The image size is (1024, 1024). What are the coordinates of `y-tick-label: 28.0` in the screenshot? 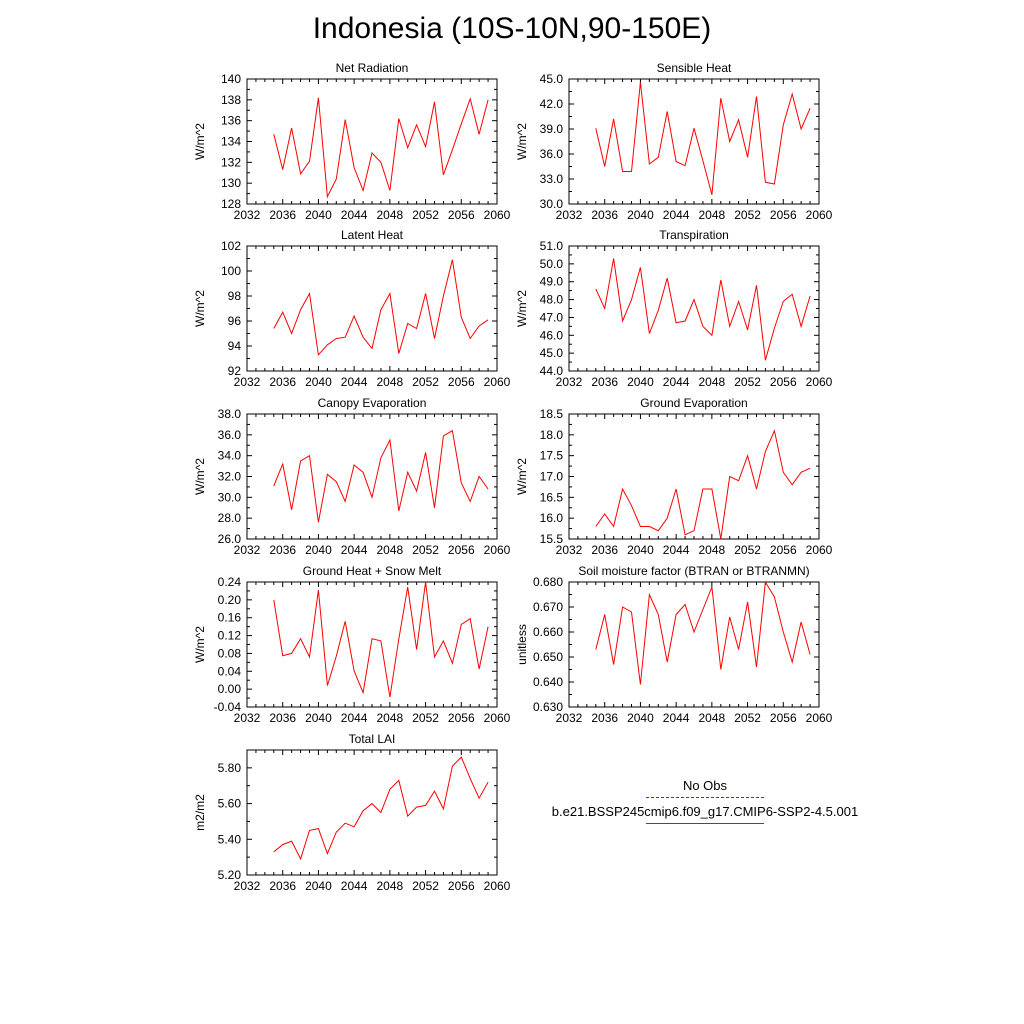 It's located at (230, 518).